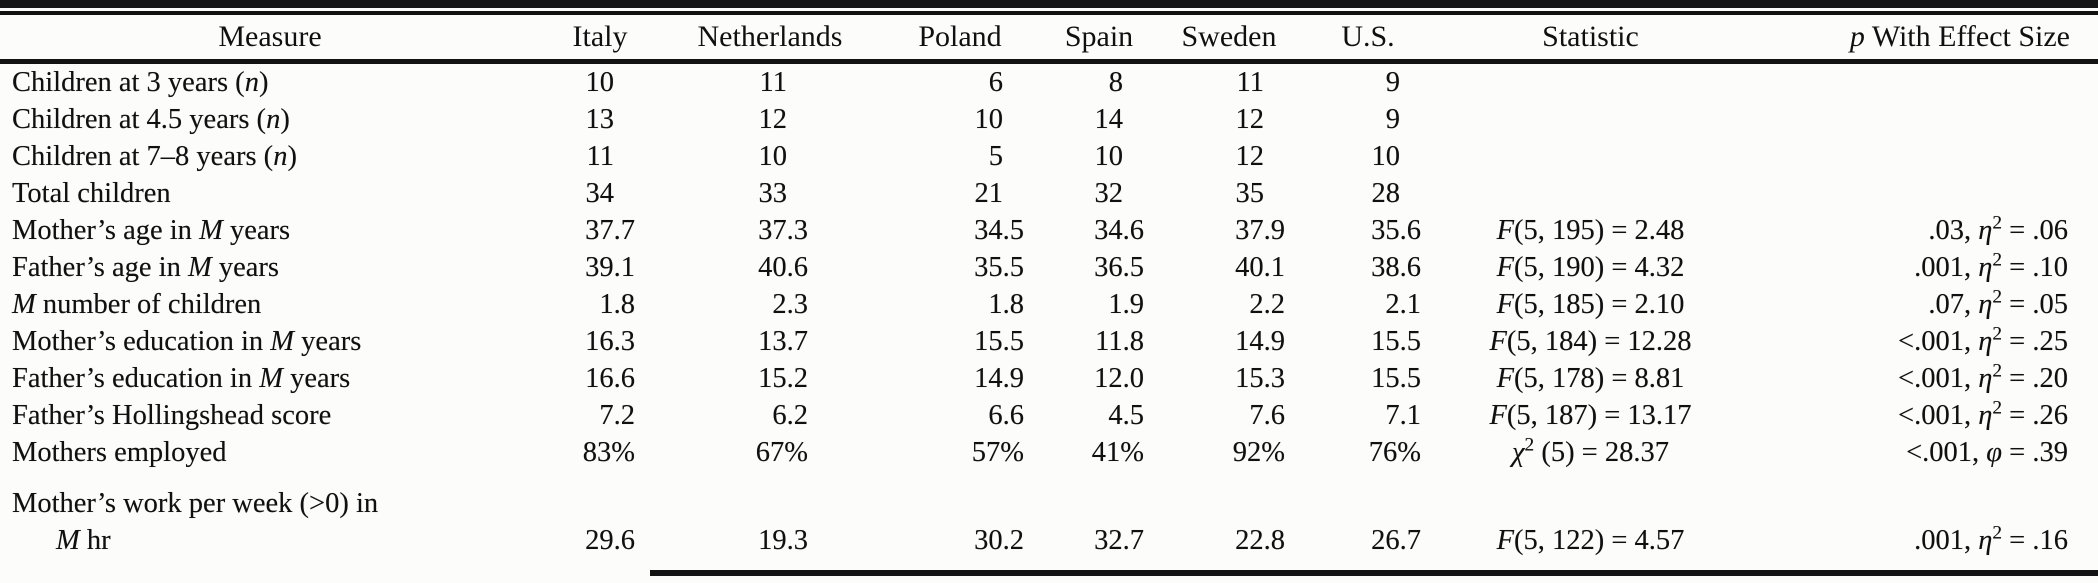 Image resolution: width=2098 pixels, height=583 pixels. Describe the element at coordinates (773, 82) in the screenshot. I see `value-cell-netherlands: 11` at that location.